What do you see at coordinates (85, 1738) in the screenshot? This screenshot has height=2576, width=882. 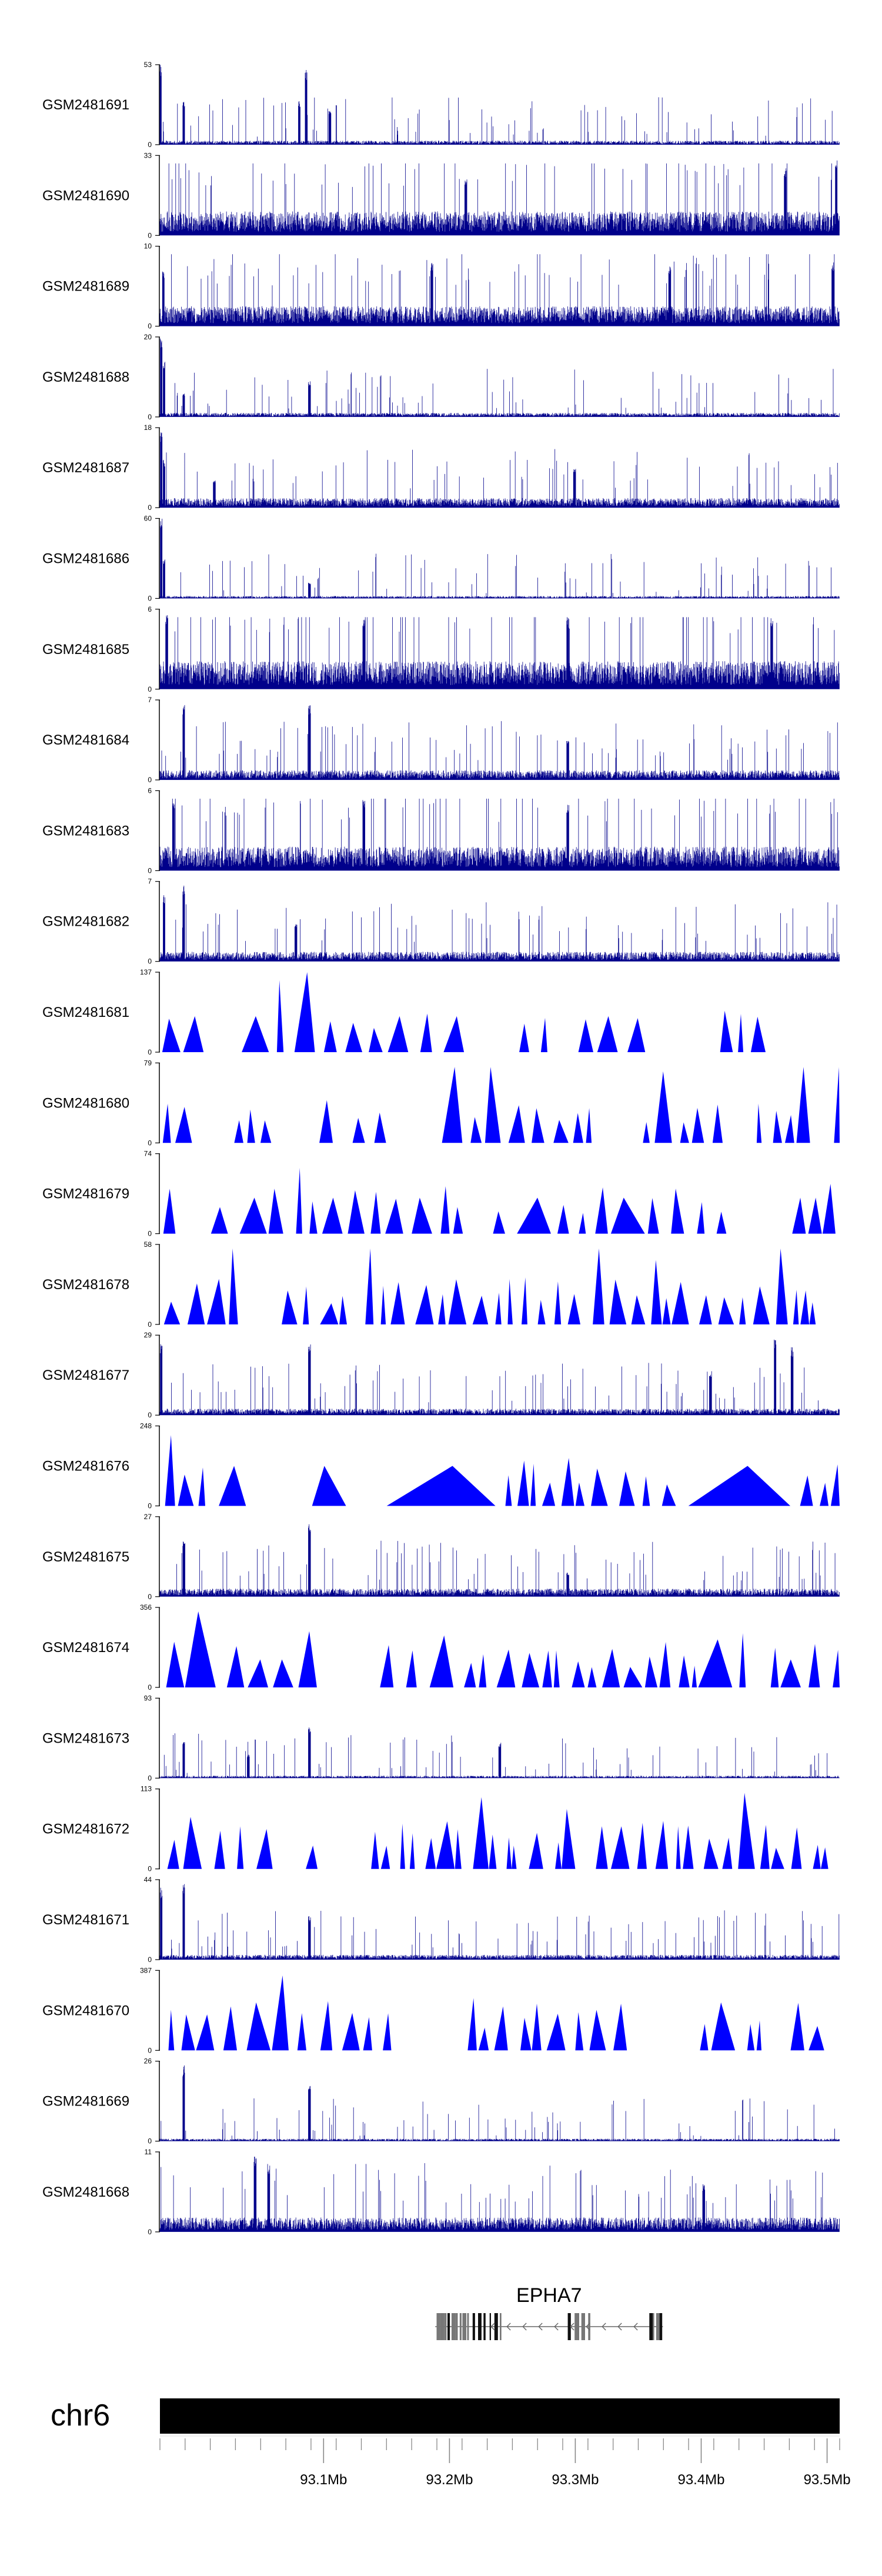 I see `track-label-GSM2481673: GSM2481673` at bounding box center [85, 1738].